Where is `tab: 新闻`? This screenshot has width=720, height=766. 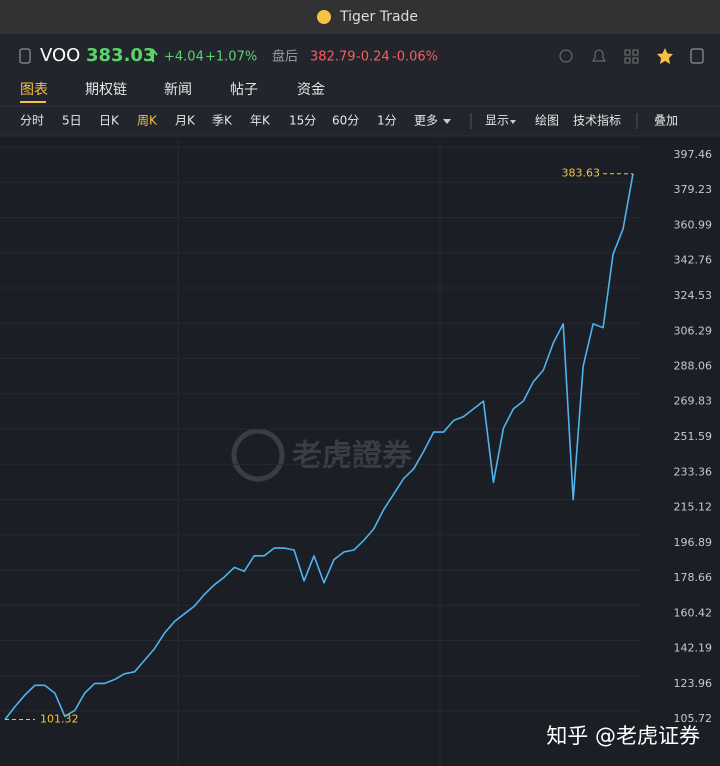
tab: 新闻 is located at coordinates (178, 90).